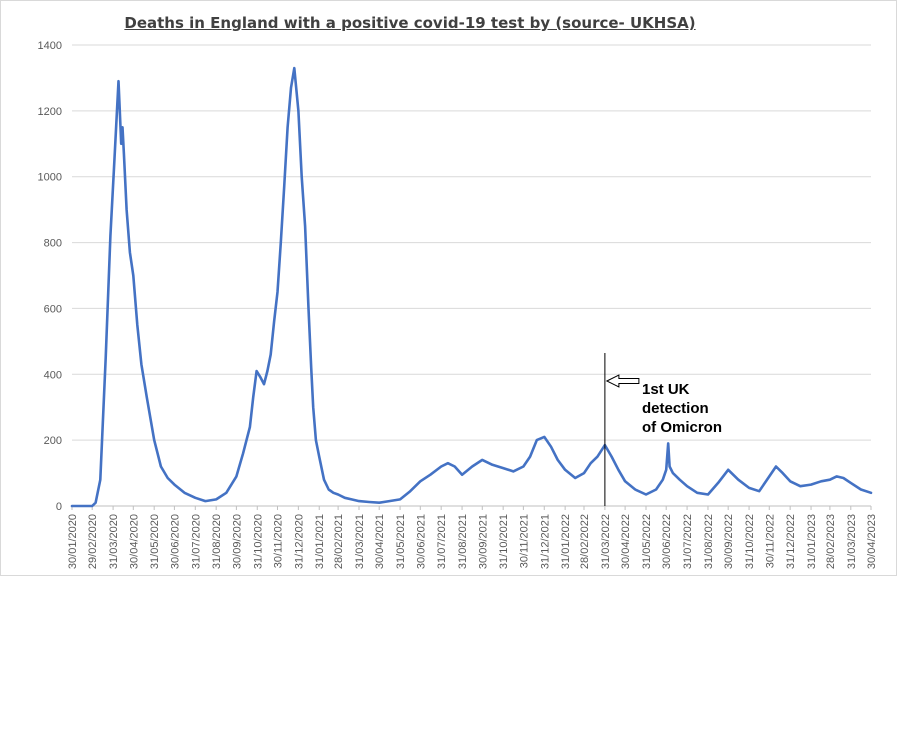 This screenshot has height=734, width=899. I want to click on omicron-annotation: 1st UK detection of Omicron, so click(682, 408).